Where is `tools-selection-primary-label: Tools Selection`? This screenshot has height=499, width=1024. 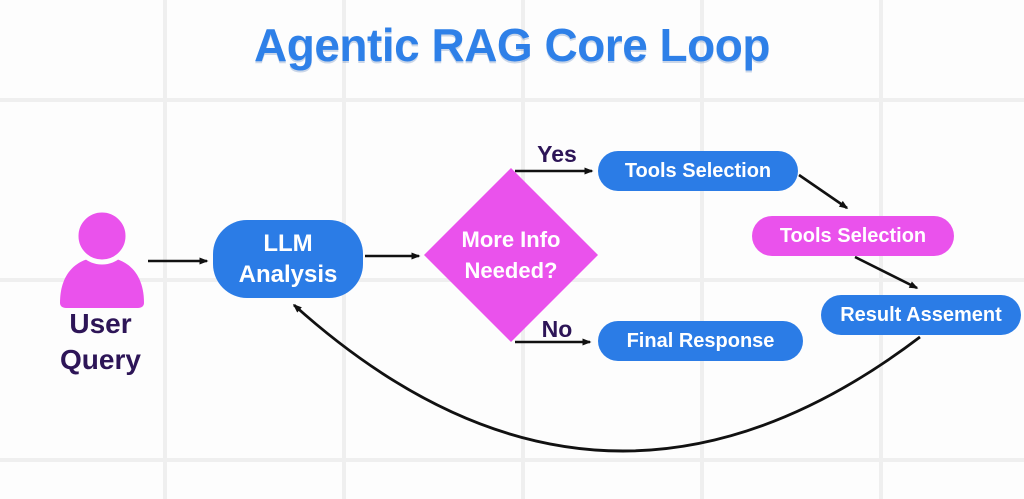 tools-selection-primary-label: Tools Selection is located at coordinates (698, 170).